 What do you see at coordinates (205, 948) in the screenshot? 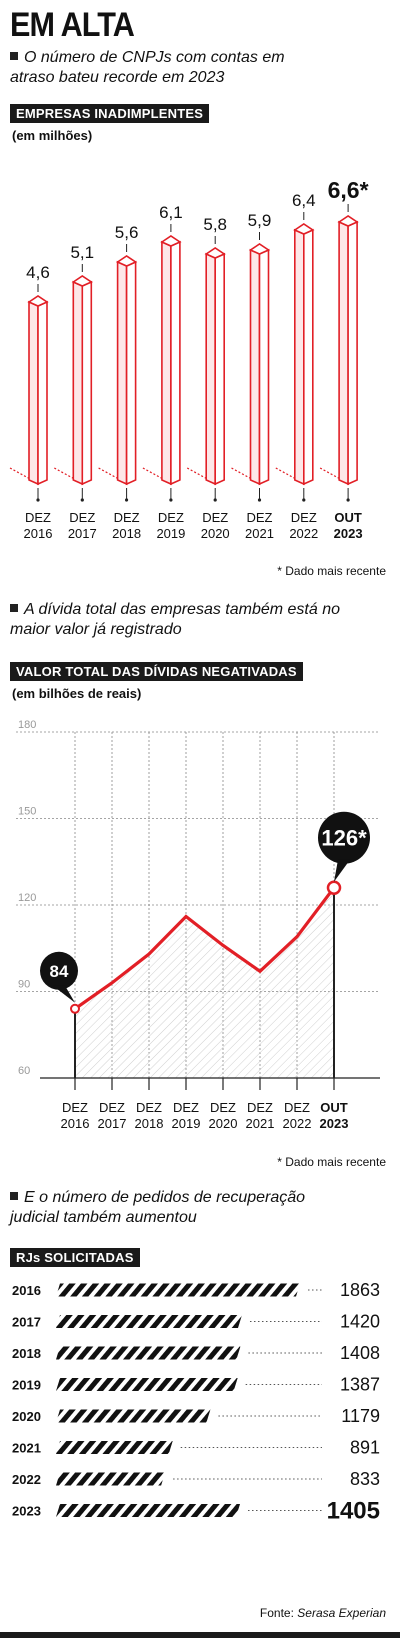
I see `series-line` at bounding box center [205, 948].